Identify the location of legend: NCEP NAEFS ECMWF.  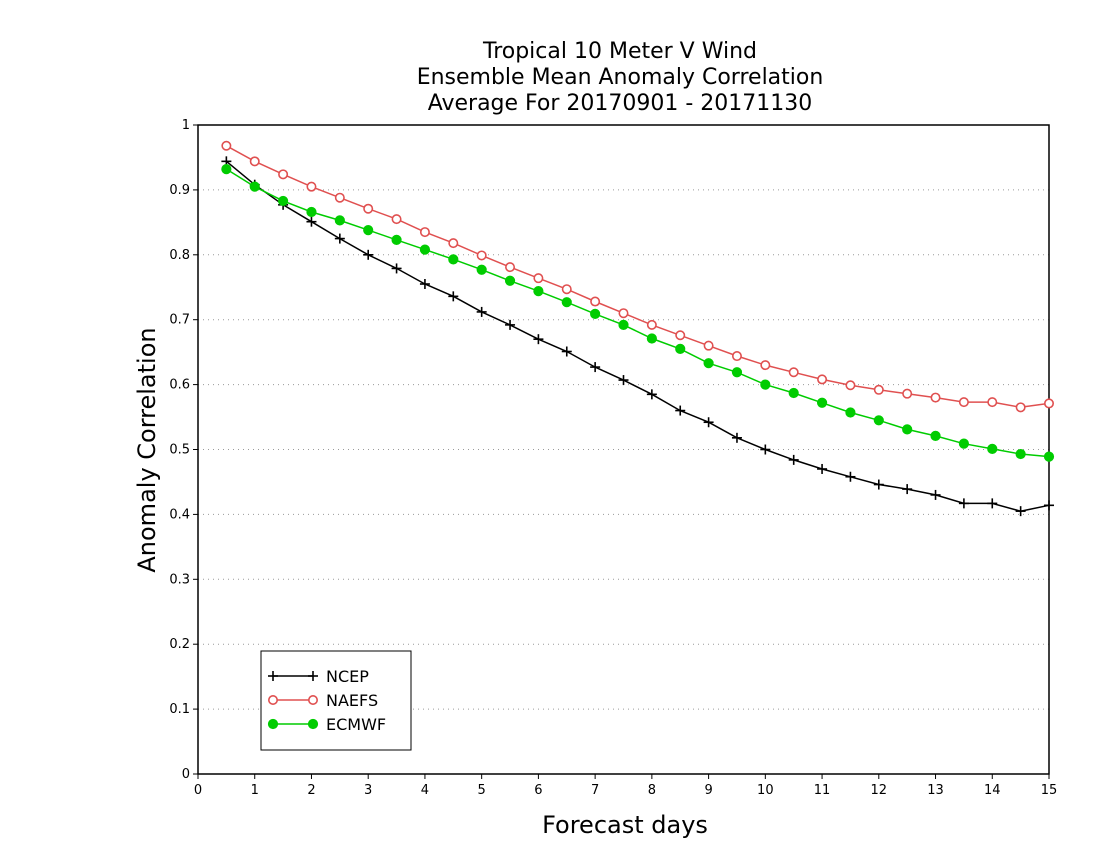
(336, 700).